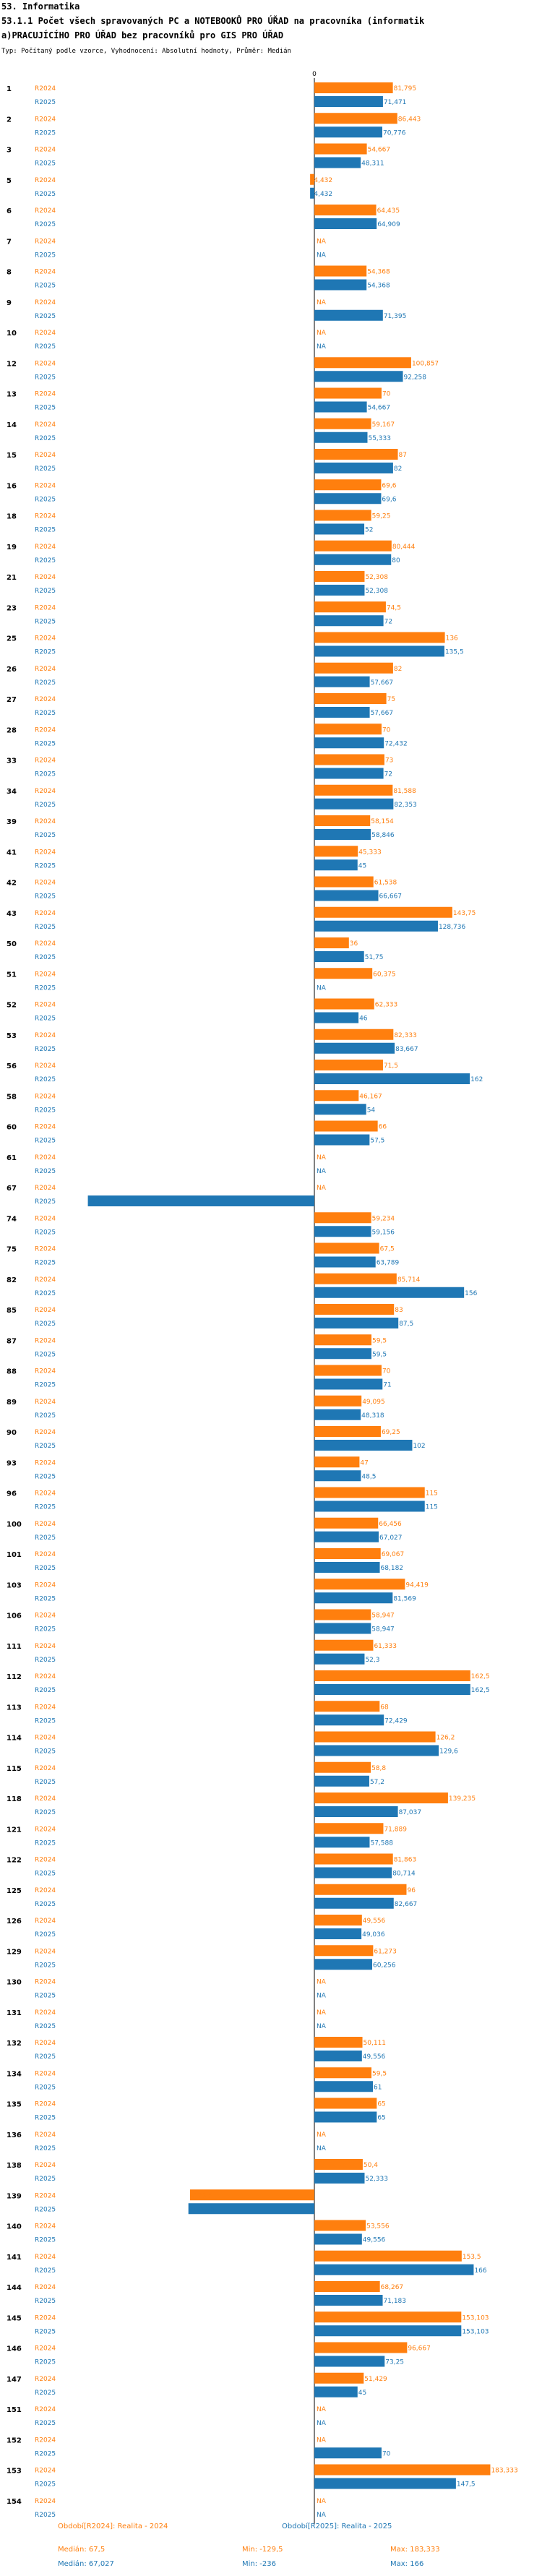 The width and height of the screenshot is (542, 2576). What do you see at coordinates (432, 1508) in the screenshot?
I see `value-r2025-96: 115` at bounding box center [432, 1508].